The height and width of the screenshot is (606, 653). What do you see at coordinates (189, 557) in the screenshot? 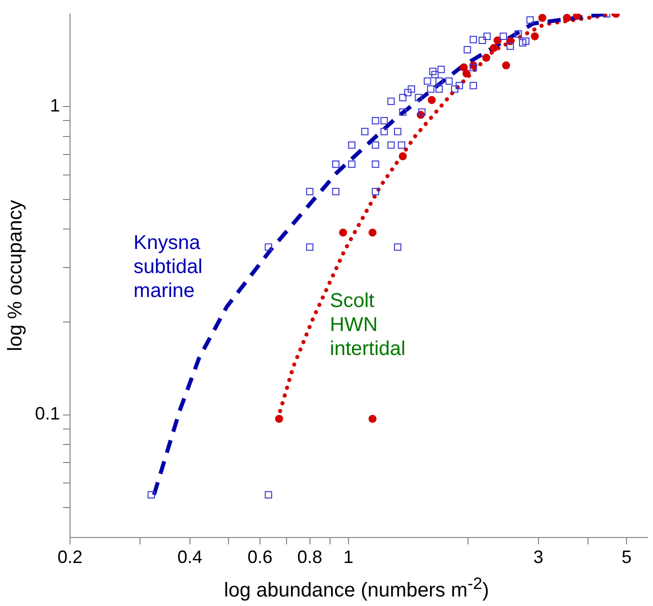
I see `x-tick-label: 0.4` at bounding box center [189, 557].